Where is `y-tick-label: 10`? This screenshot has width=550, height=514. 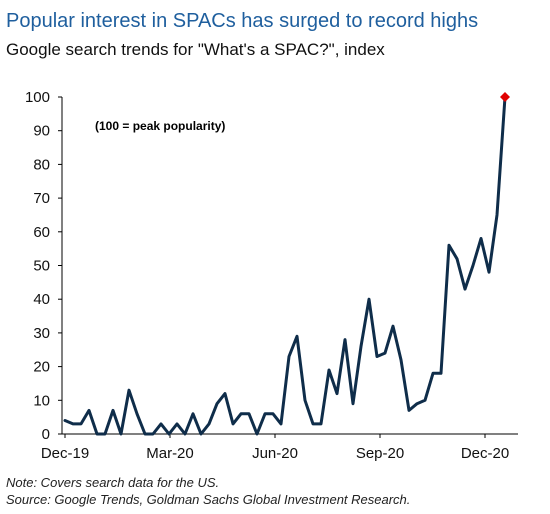 y-tick-label: 10 is located at coordinates (41, 400).